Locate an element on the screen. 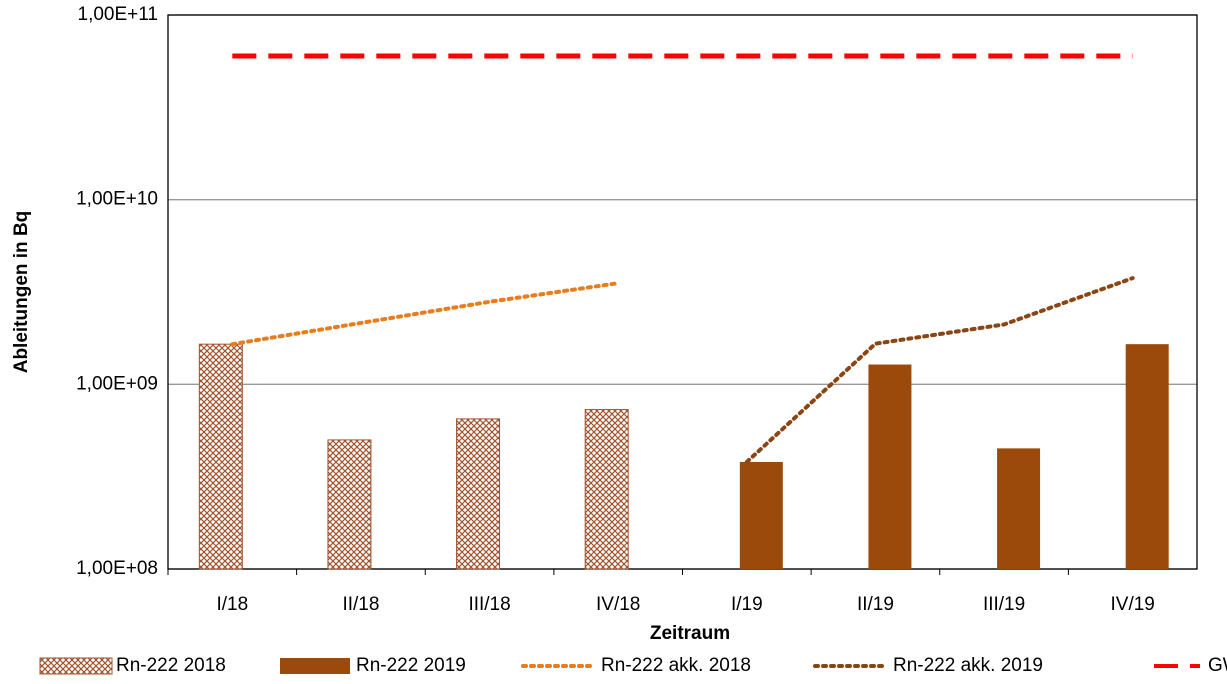 Image resolution: width=1227 pixels, height=684 pixels. y-tick-label: 1,00E+08 is located at coordinates (117, 568).